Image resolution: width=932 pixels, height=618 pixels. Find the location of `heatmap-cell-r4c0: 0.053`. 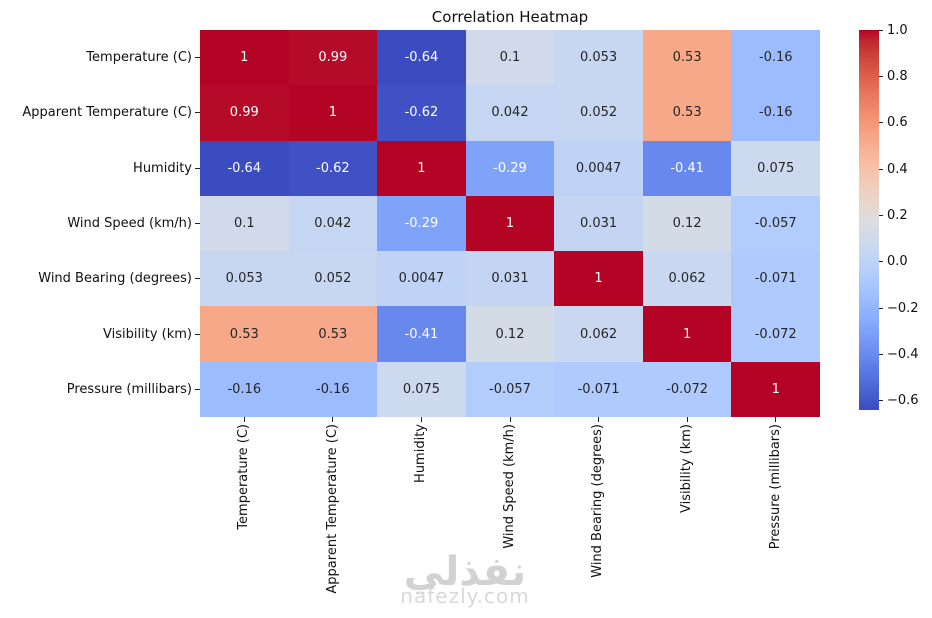

heatmap-cell-r4c0: 0.053 is located at coordinates (244, 279).